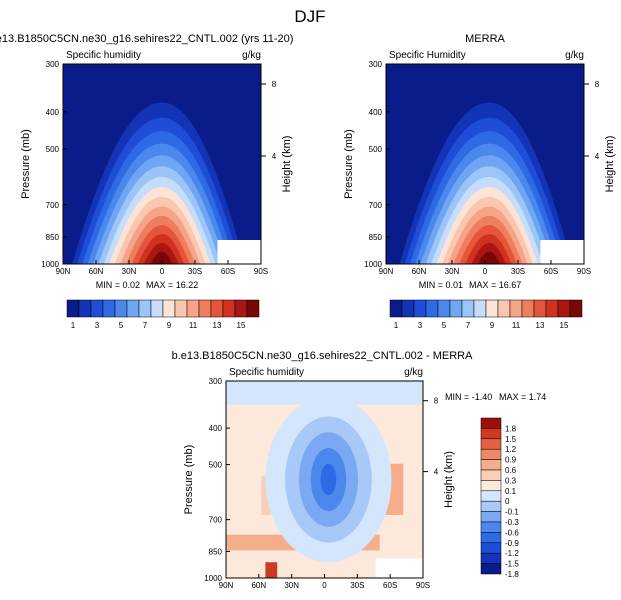 The height and width of the screenshot is (600, 621). I want to click on x-tick-label: 30N, so click(291, 585).